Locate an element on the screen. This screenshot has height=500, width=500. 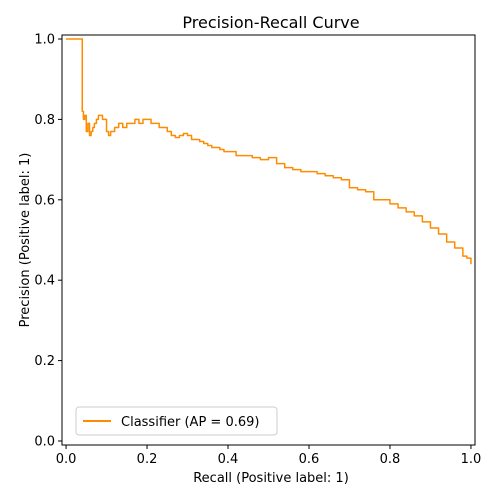
x-tick-label: 0.4 is located at coordinates (228, 459).